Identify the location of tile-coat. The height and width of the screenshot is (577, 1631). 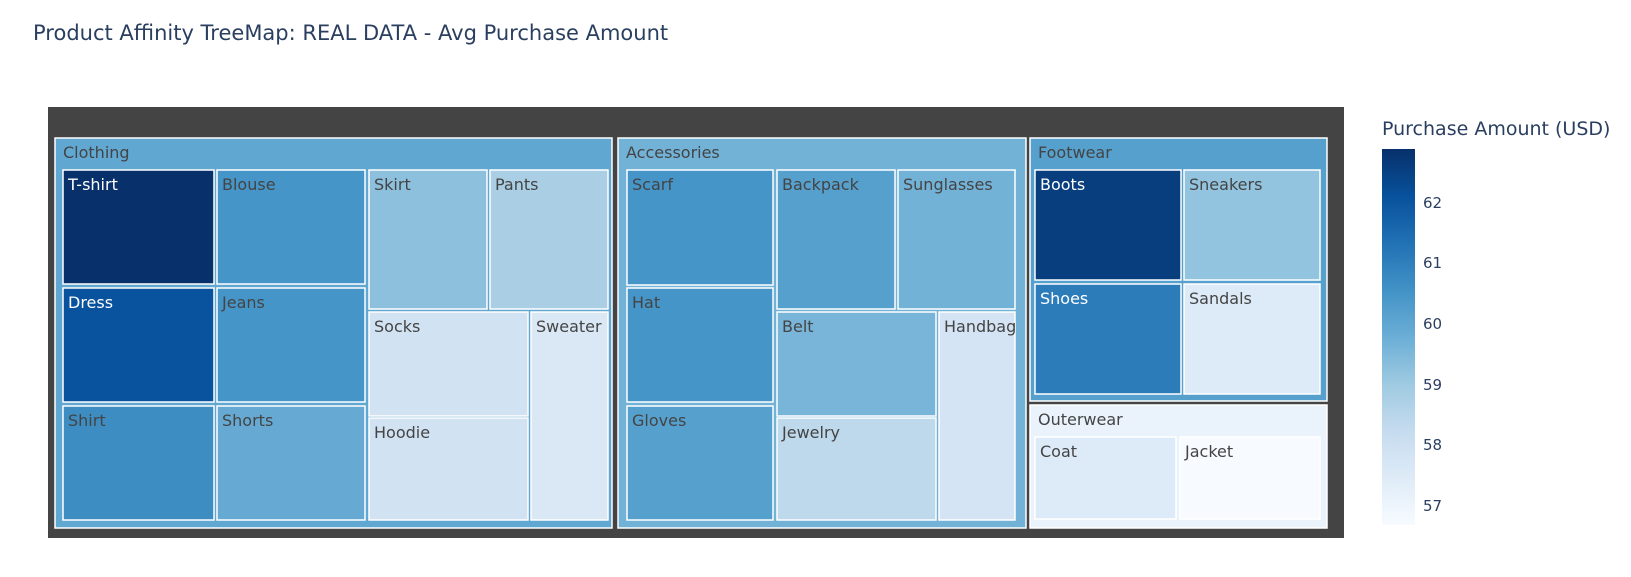
(1105, 478).